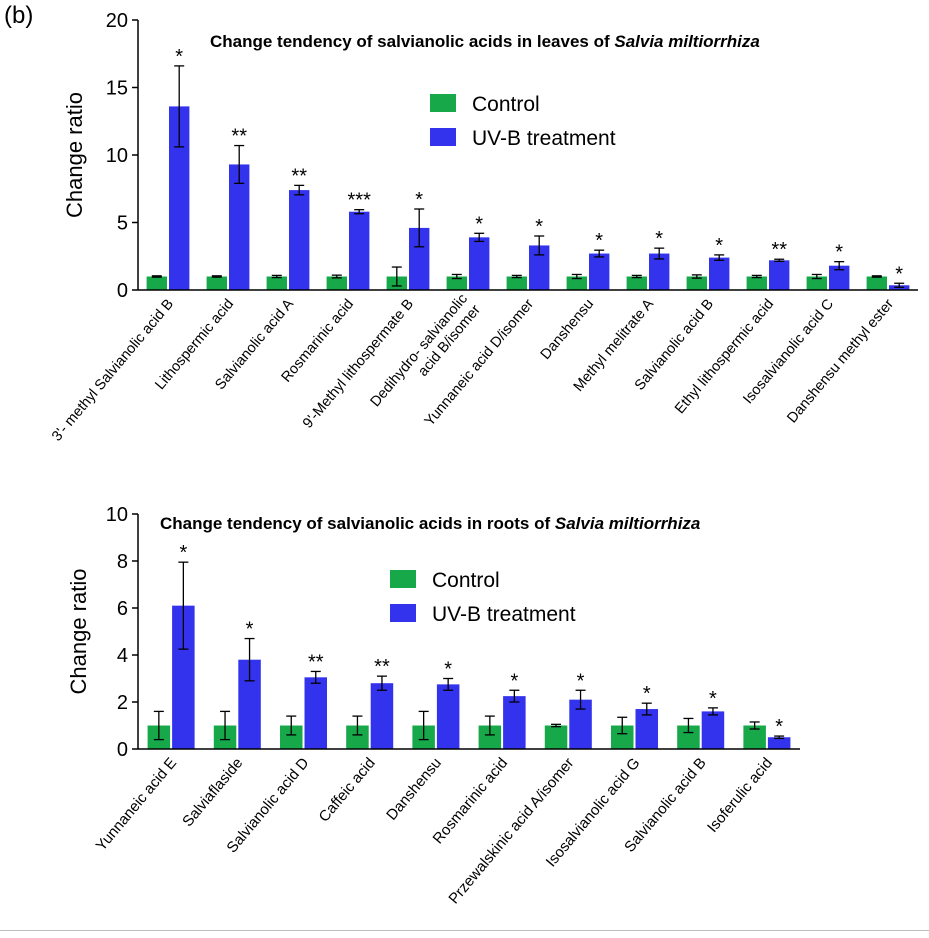 This screenshot has height=938, width=929. Describe the element at coordinates (117, 21) in the screenshot. I see `y-tick-label: 20` at that location.